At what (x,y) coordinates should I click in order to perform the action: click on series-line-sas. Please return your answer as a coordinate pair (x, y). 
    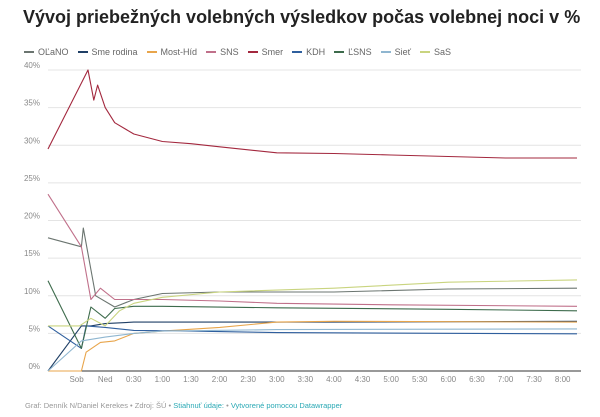
    Looking at the image, I should click on (313, 303).